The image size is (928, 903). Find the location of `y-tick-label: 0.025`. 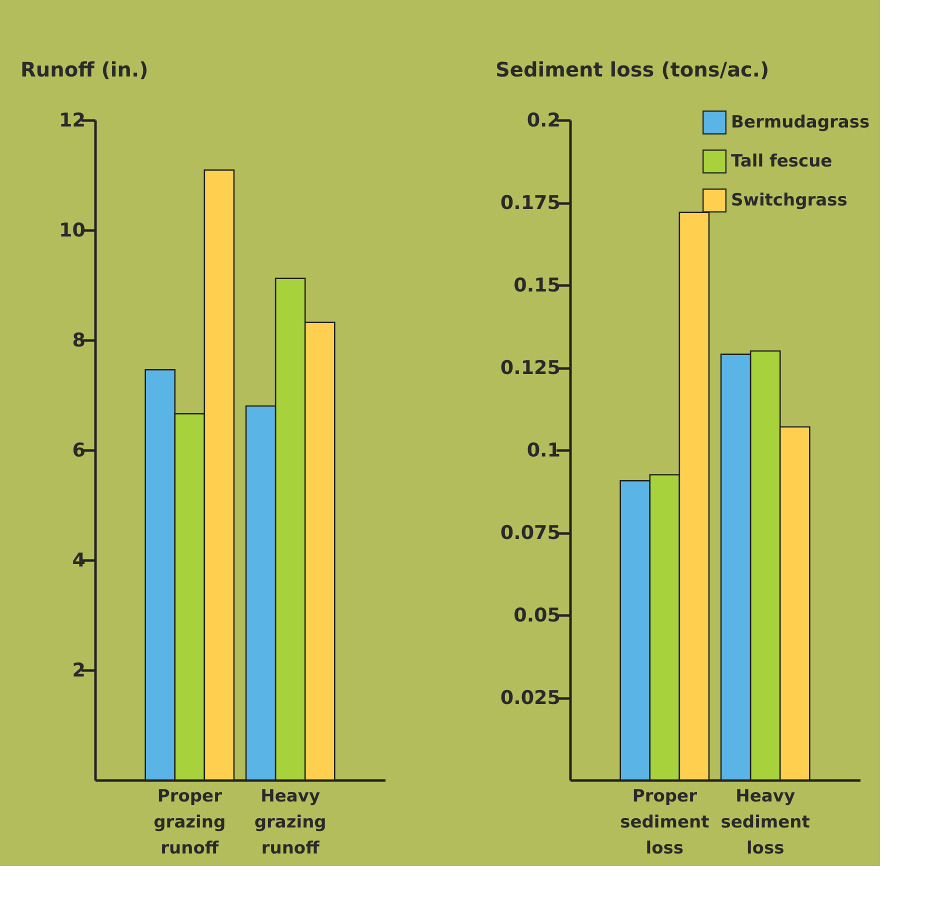

y-tick-label: 0.025 is located at coordinates (530, 698).